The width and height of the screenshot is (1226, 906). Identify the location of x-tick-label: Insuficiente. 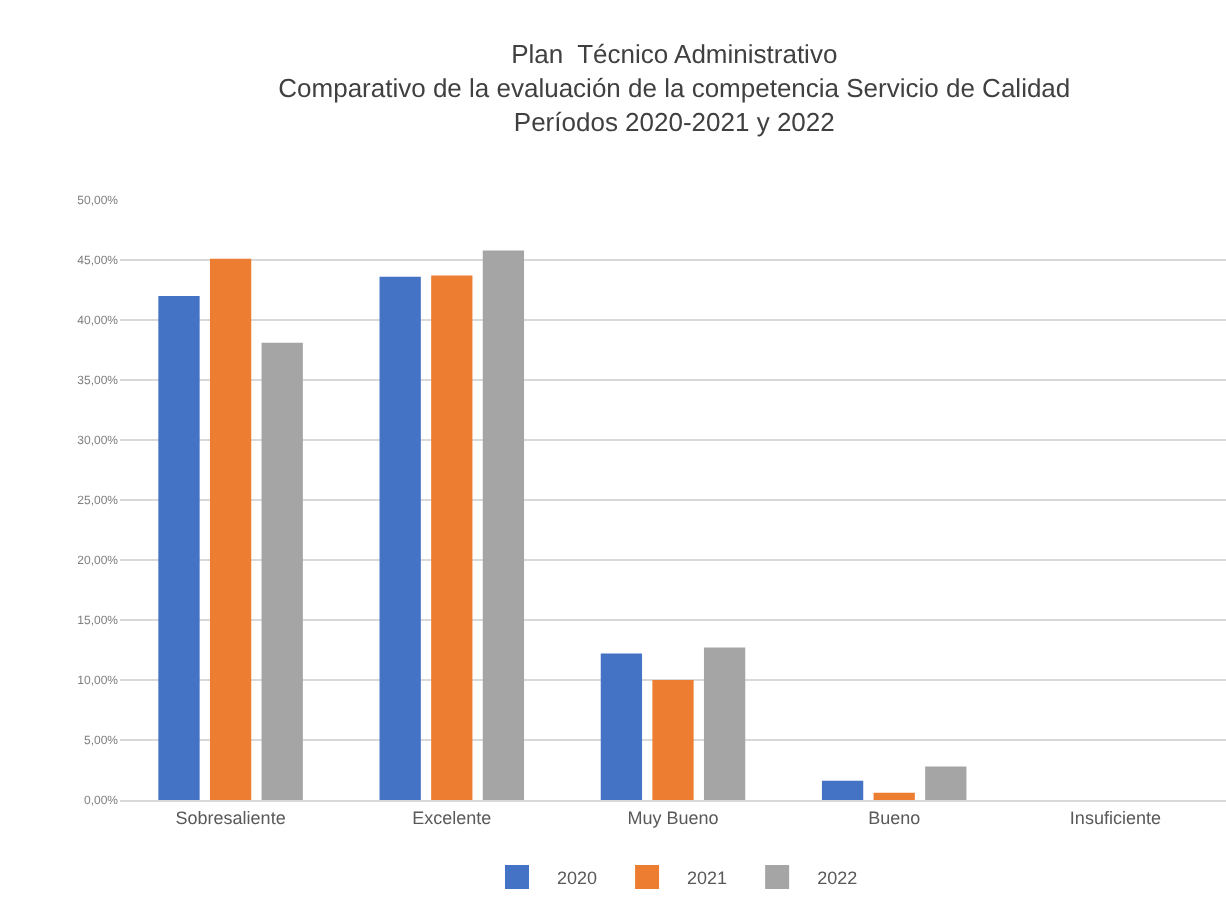
(1115, 817).